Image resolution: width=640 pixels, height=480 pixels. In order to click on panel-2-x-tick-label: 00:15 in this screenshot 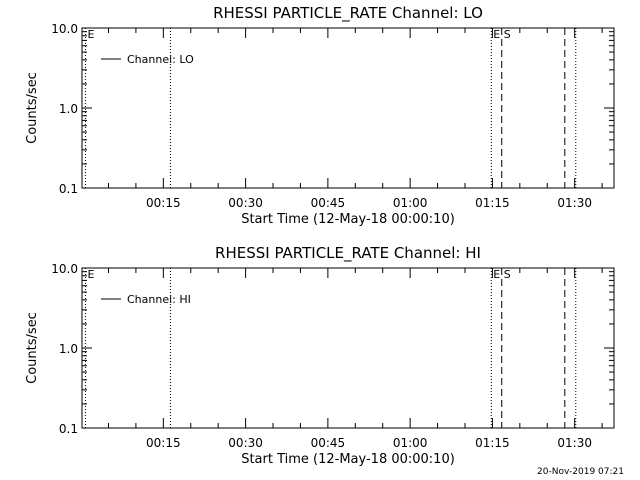, I will do `click(163, 443)`.